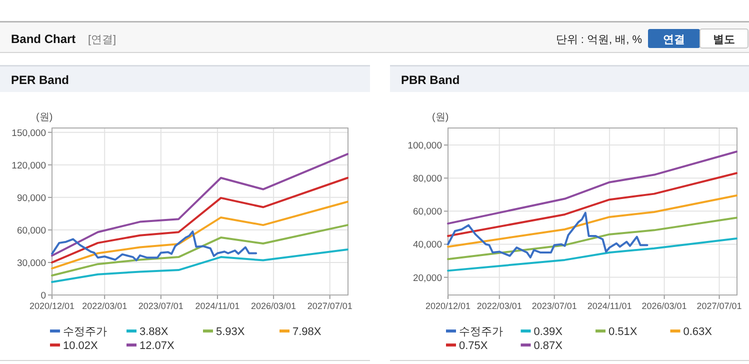  What do you see at coordinates (43, 296) in the screenshot?
I see `y-tick-label: 0` at bounding box center [43, 296].